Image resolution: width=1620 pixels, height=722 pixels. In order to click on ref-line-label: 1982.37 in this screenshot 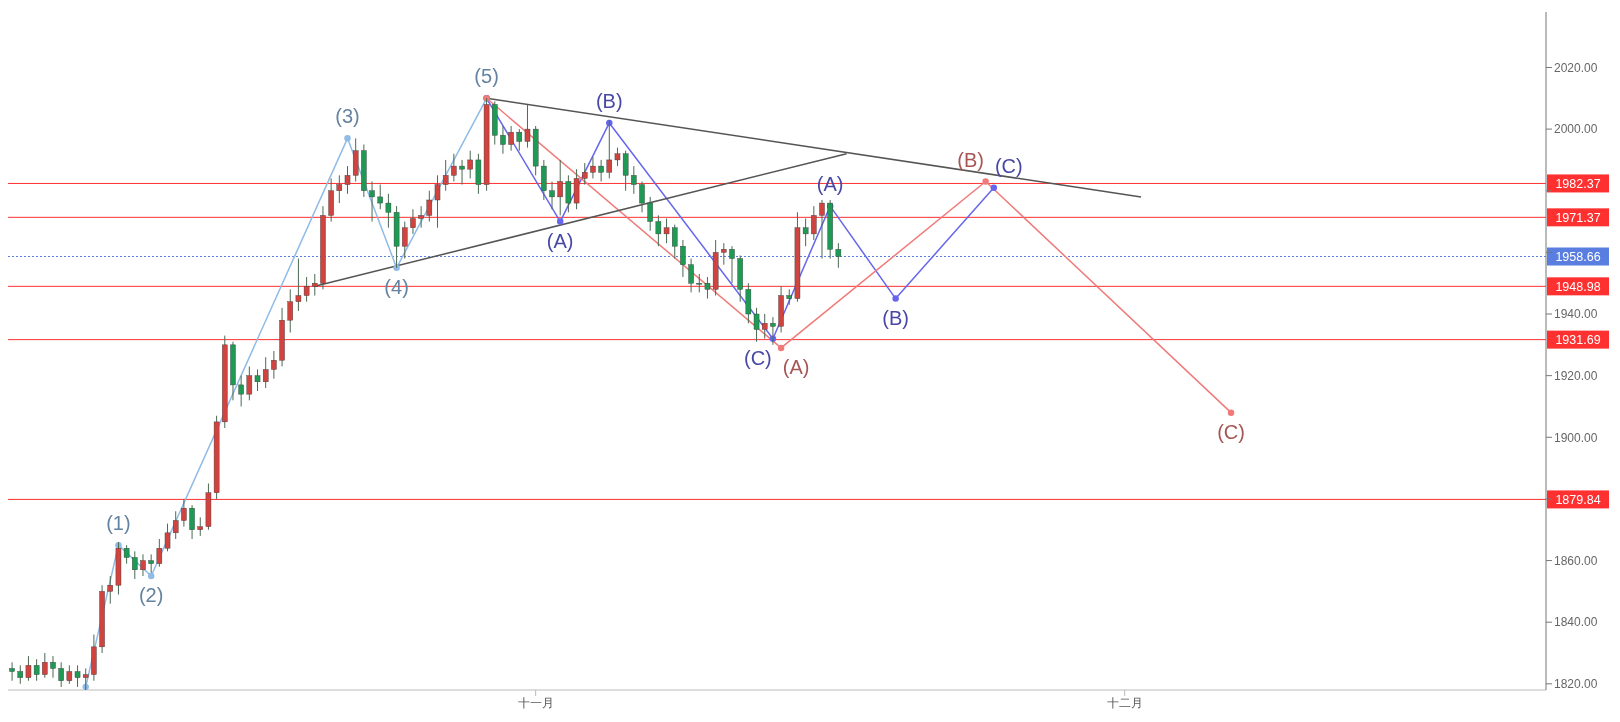, I will do `click(1578, 183)`.